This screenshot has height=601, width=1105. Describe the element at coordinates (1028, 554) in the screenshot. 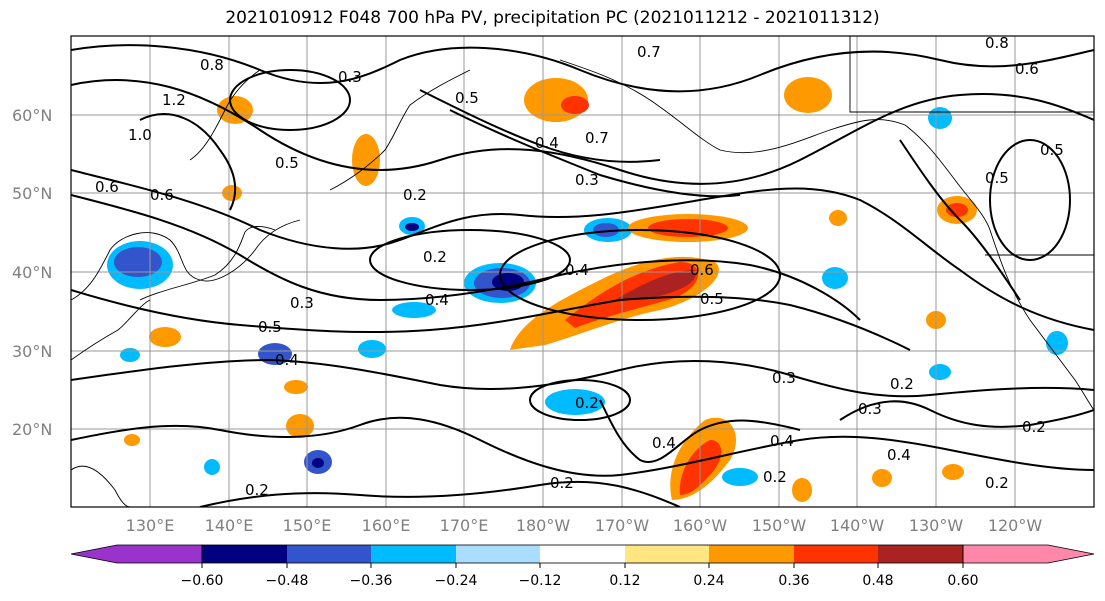

I see `colorbar-extend-max` at that location.